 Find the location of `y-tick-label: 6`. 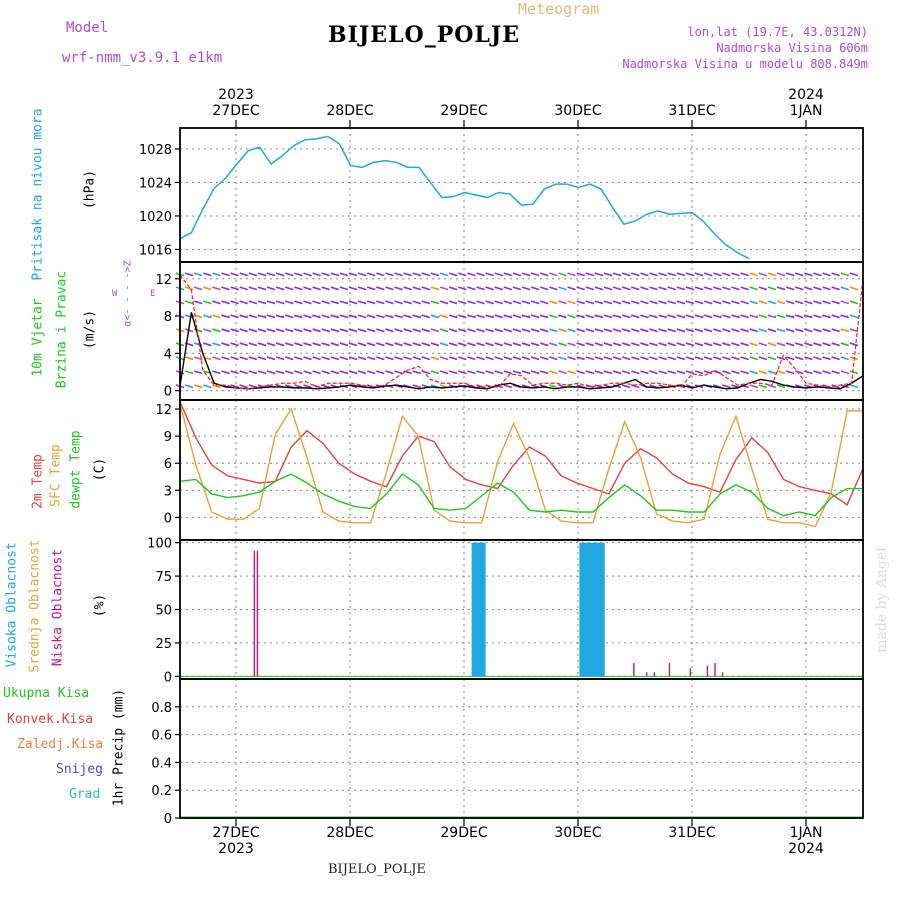

y-tick-label: 6 is located at coordinates (168, 464).